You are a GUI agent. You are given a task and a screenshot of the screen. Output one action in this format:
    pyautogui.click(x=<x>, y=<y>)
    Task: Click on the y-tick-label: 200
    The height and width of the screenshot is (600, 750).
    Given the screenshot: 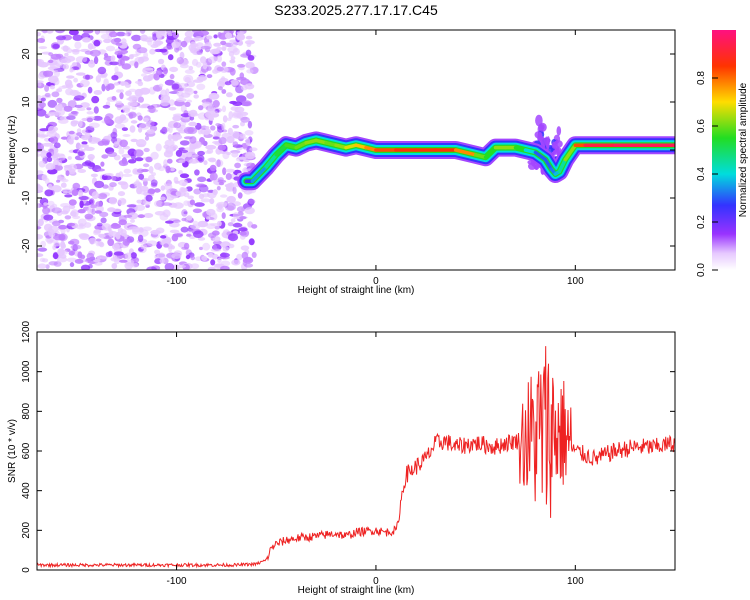 What is the action you would take?
    pyautogui.click(x=26, y=530)
    